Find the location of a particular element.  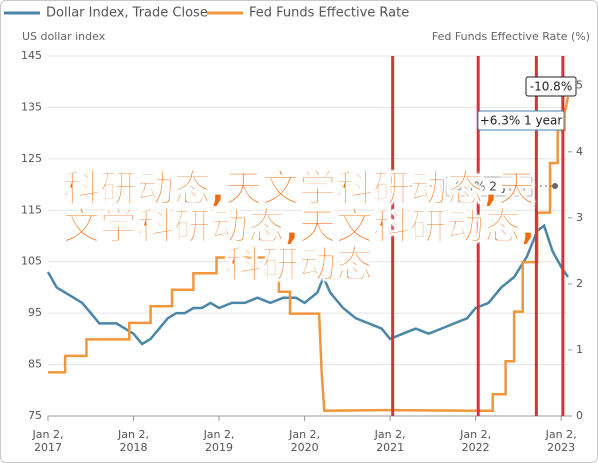

x-tick-label: Jan 2, 2019 is located at coordinates (219, 441).